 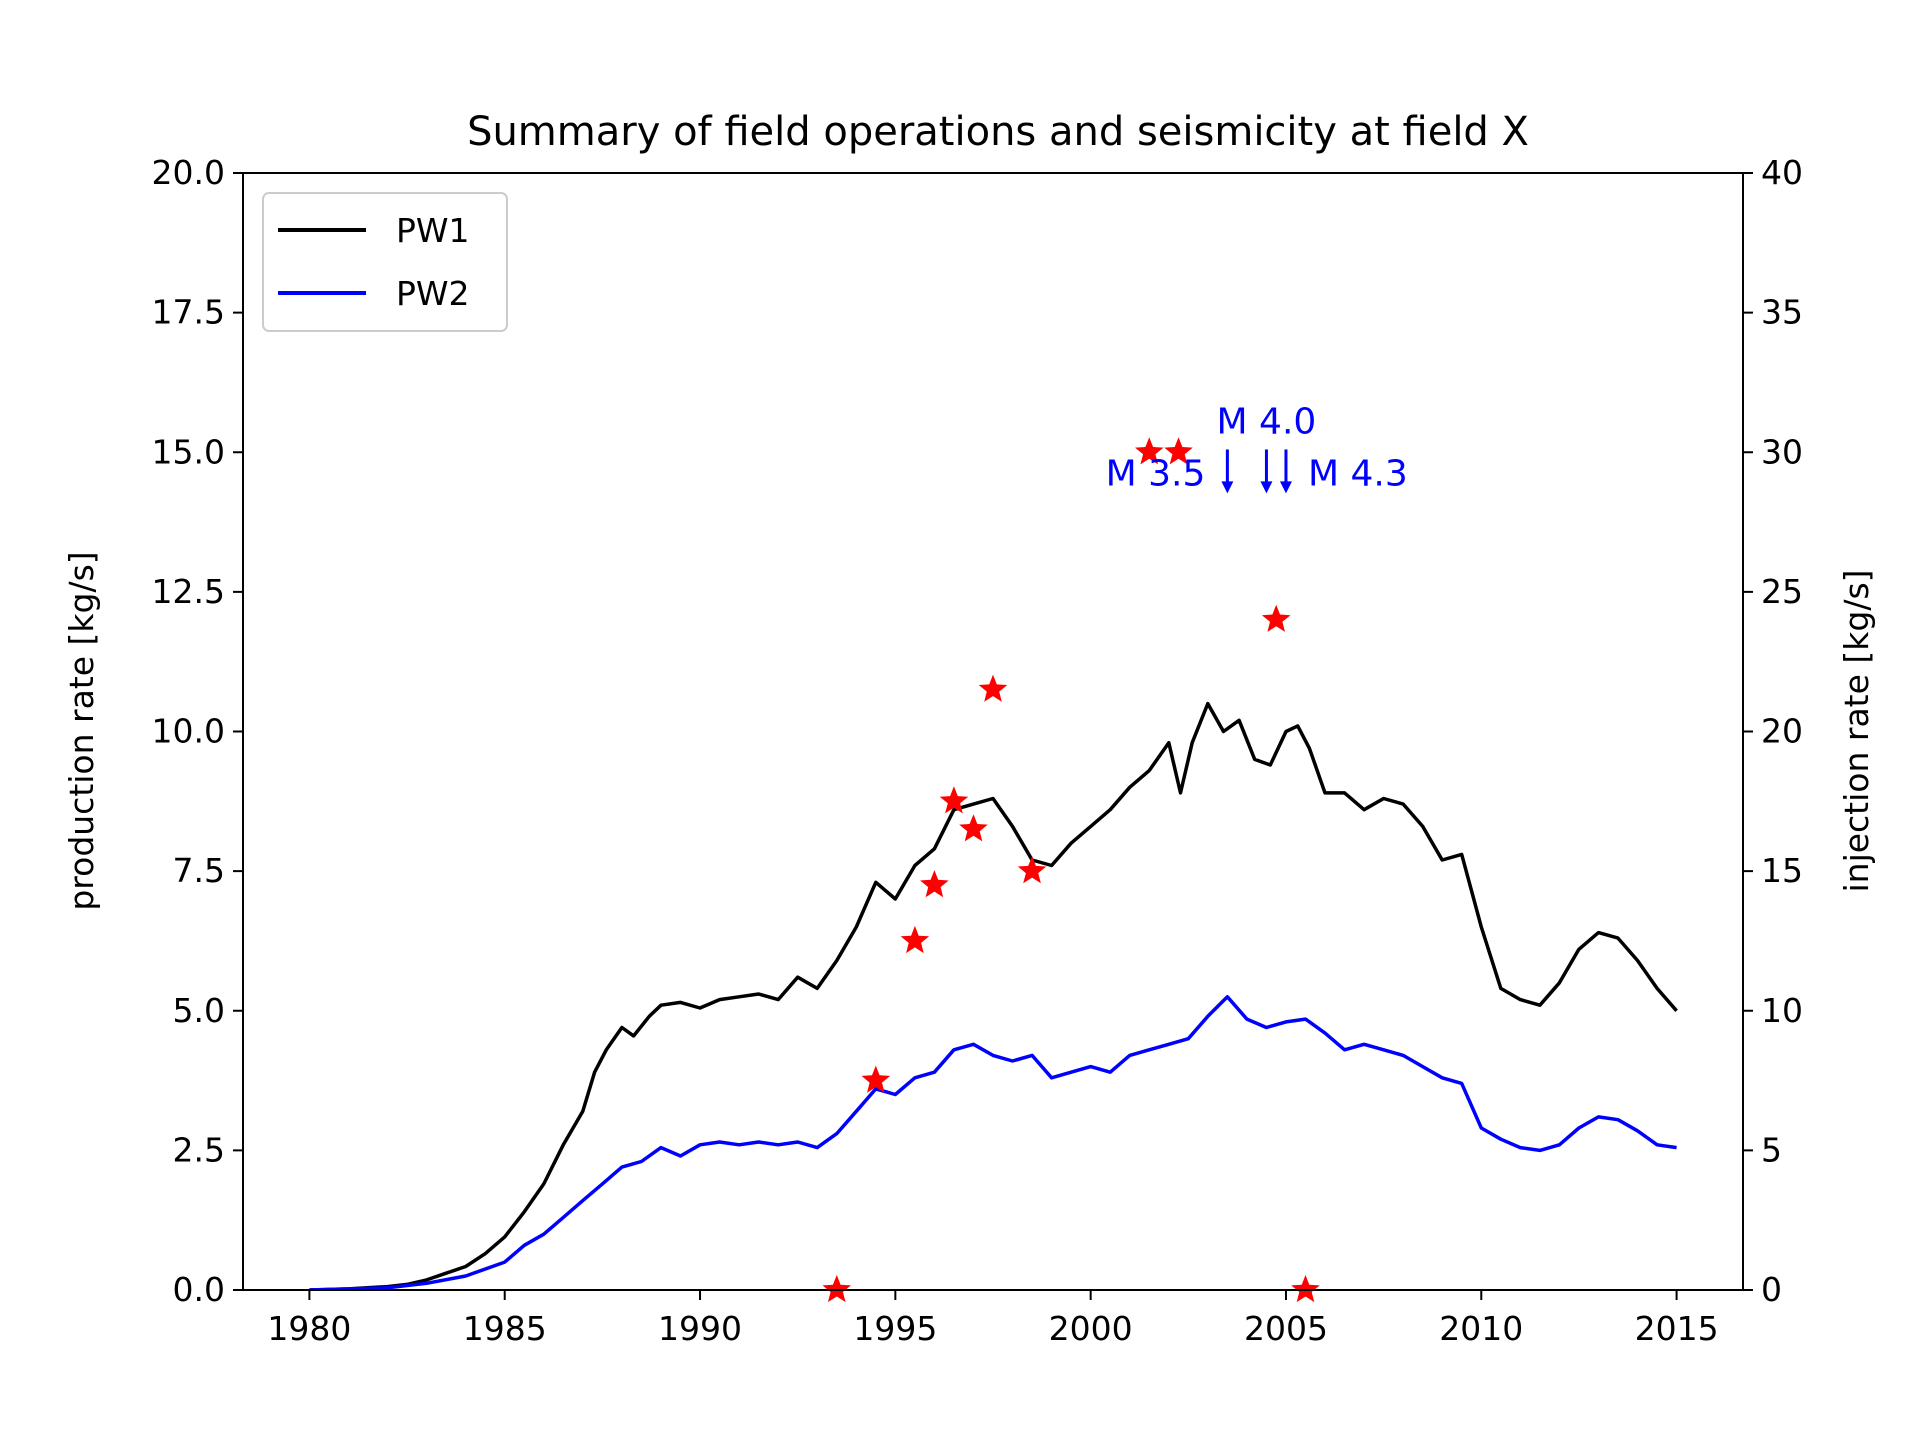 I want to click on y-tick-label-0.0: 0.0, so click(x=199, y=1289).